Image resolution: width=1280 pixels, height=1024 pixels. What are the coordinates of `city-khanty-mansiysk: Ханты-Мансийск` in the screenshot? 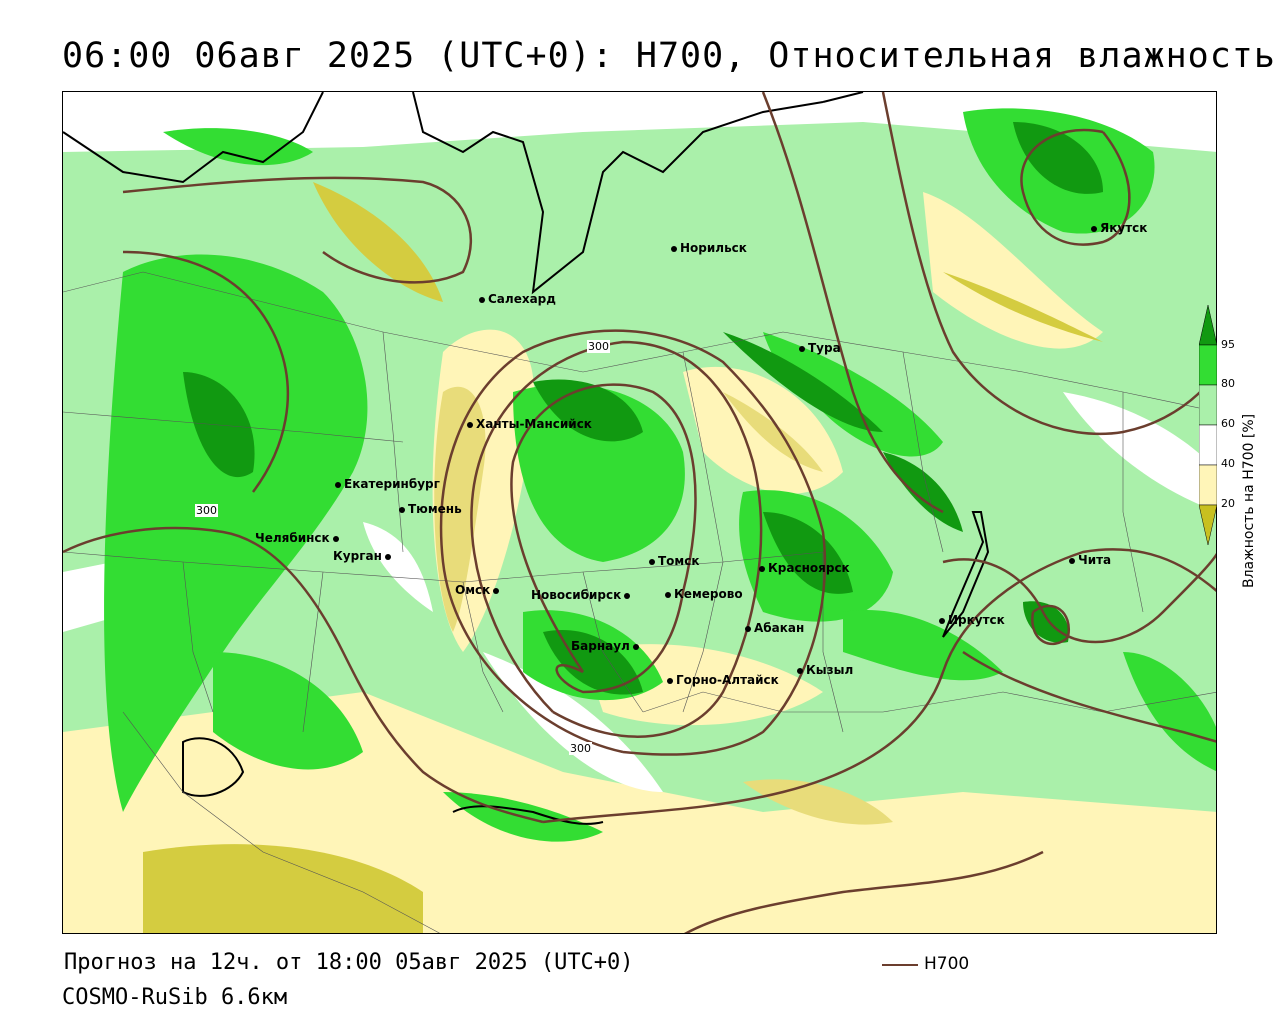 It's located at (529, 424).